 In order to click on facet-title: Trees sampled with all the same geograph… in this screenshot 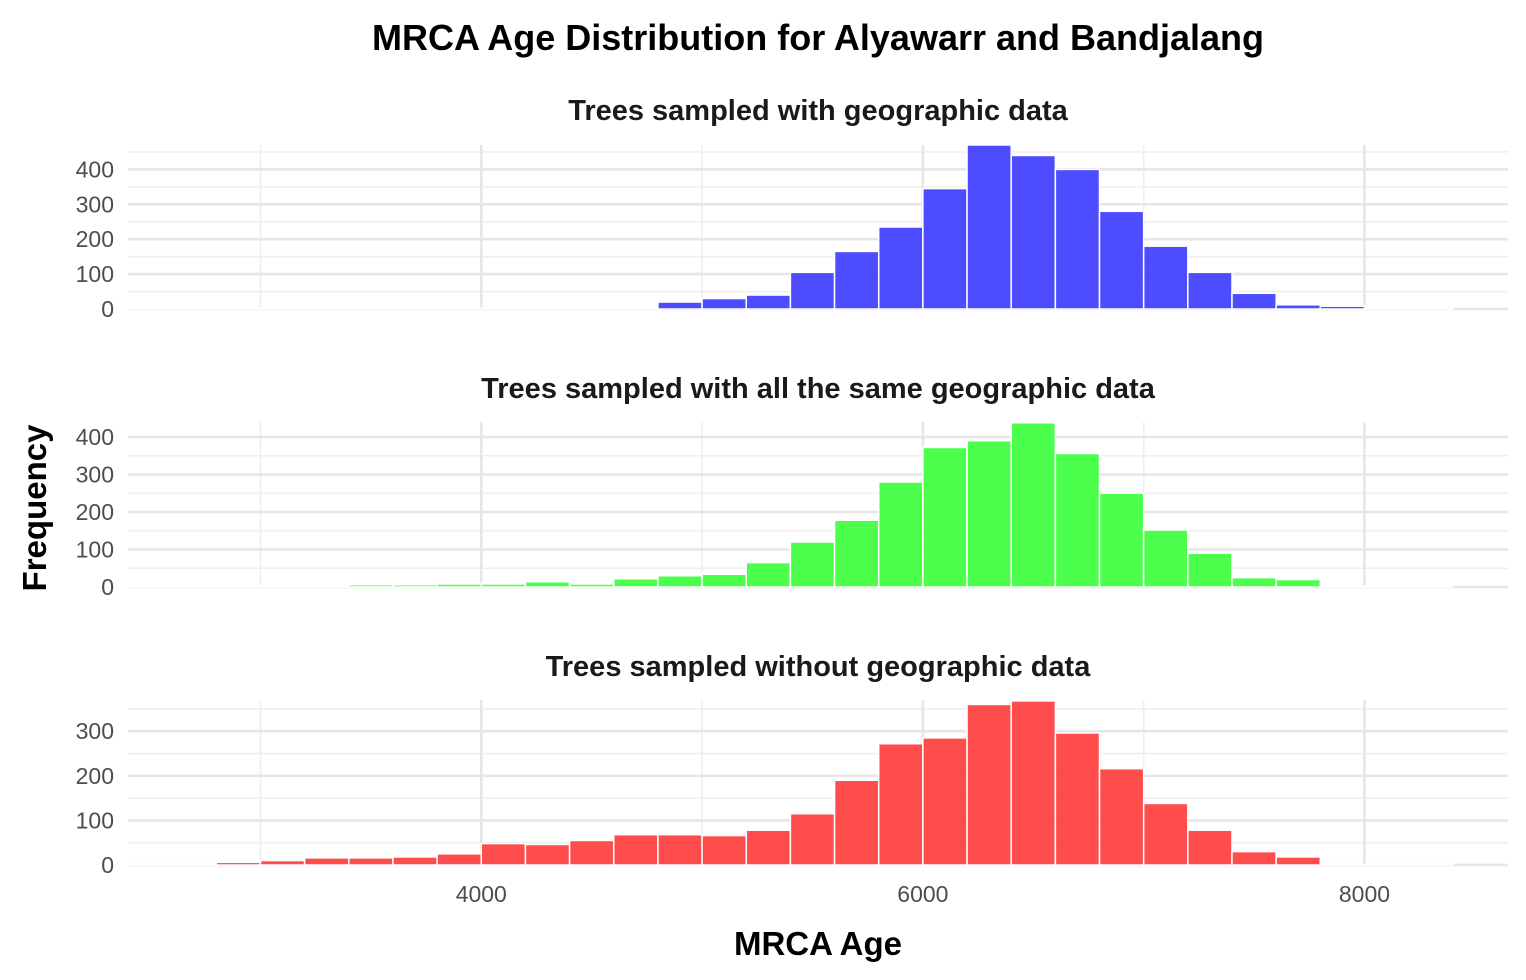, I will do `click(818, 389)`.